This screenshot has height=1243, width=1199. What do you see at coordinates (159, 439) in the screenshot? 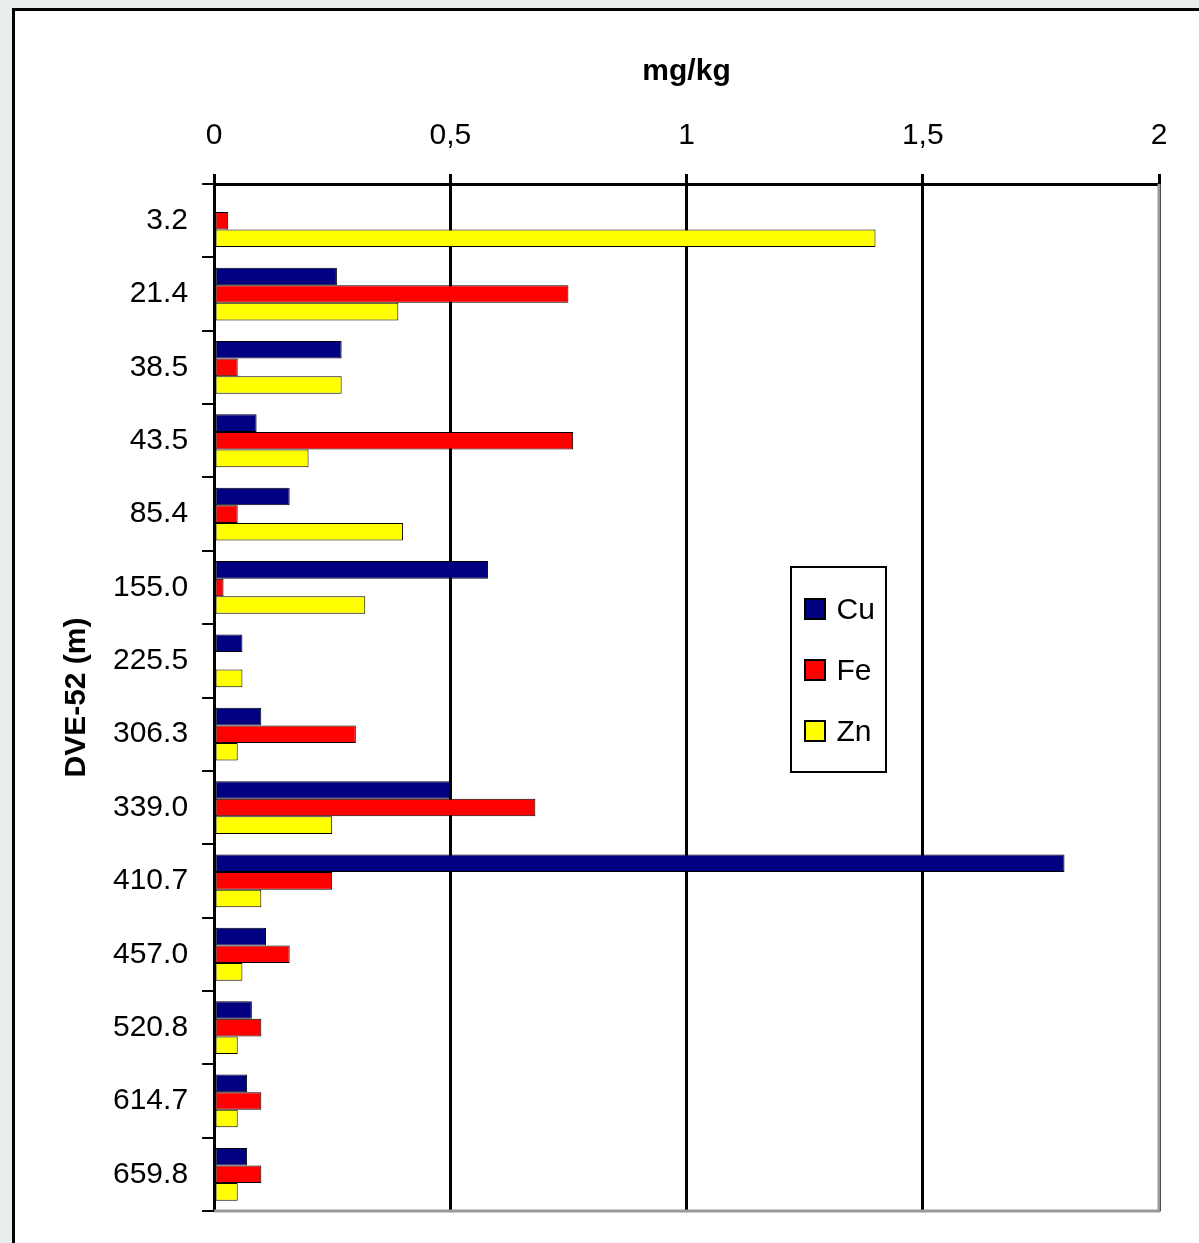
I see `y-tick-label: 43.5` at bounding box center [159, 439].